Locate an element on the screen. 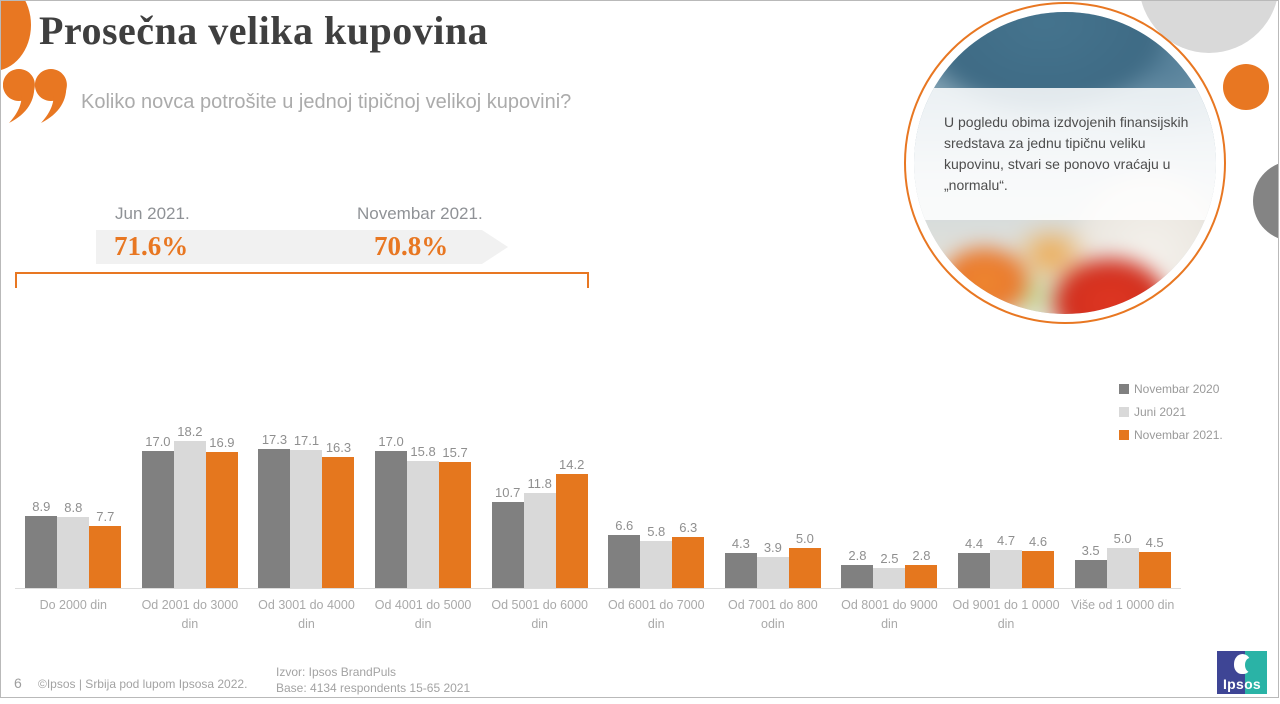 The height and width of the screenshot is (704, 1280). bar-column: 10.7 is located at coordinates (507, 536).